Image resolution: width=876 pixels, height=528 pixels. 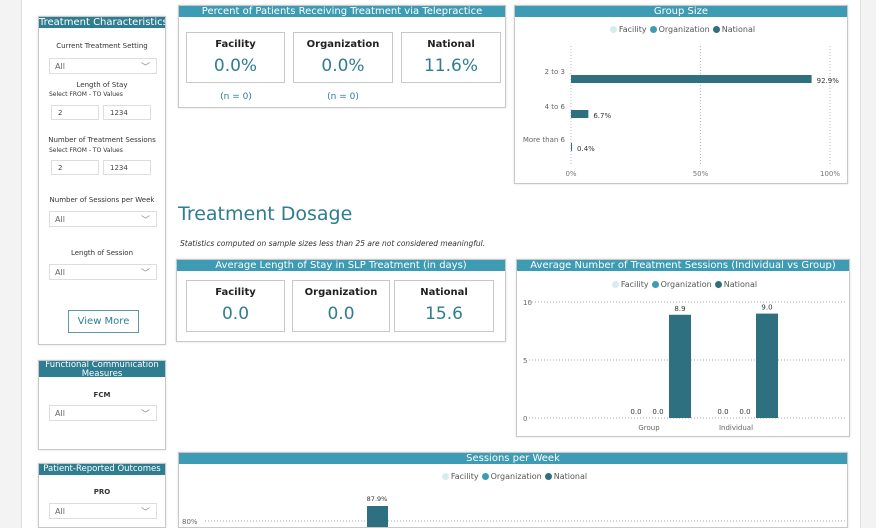 What do you see at coordinates (127, 167) in the screenshot?
I see `sessions-to-input: 1234` at bounding box center [127, 167].